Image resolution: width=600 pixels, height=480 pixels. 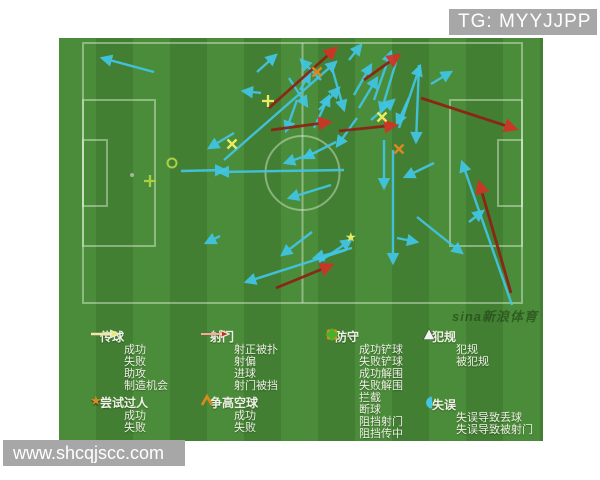 I want to click on legend-group: 争高空球 成功 失败, so click(x=229, y=414).